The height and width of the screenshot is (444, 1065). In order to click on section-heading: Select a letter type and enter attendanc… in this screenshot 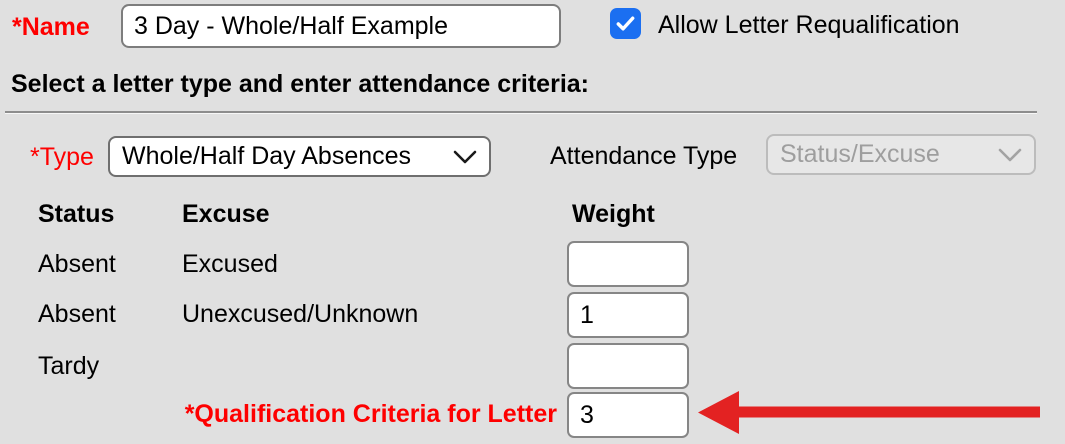, I will do `click(300, 84)`.